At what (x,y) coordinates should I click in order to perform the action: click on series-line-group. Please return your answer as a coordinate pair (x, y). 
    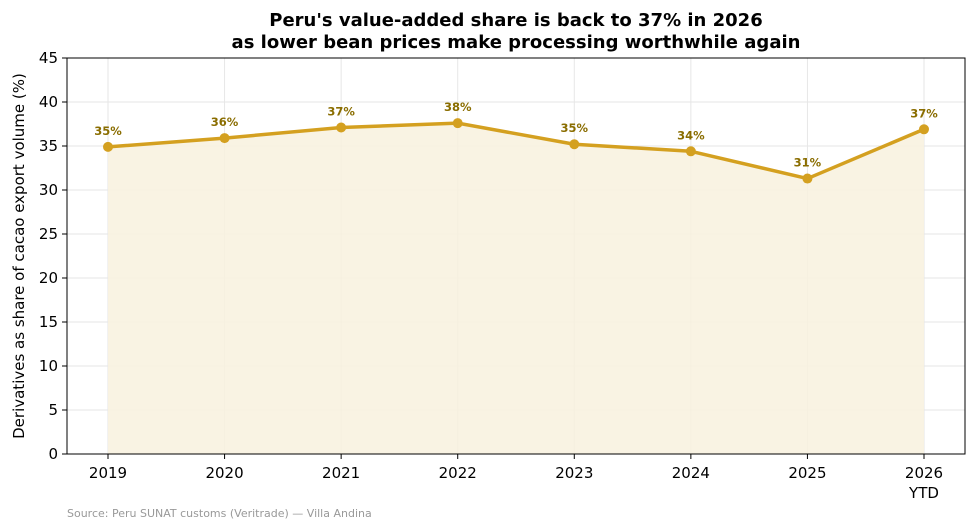
    Looking at the image, I should click on (516, 151).